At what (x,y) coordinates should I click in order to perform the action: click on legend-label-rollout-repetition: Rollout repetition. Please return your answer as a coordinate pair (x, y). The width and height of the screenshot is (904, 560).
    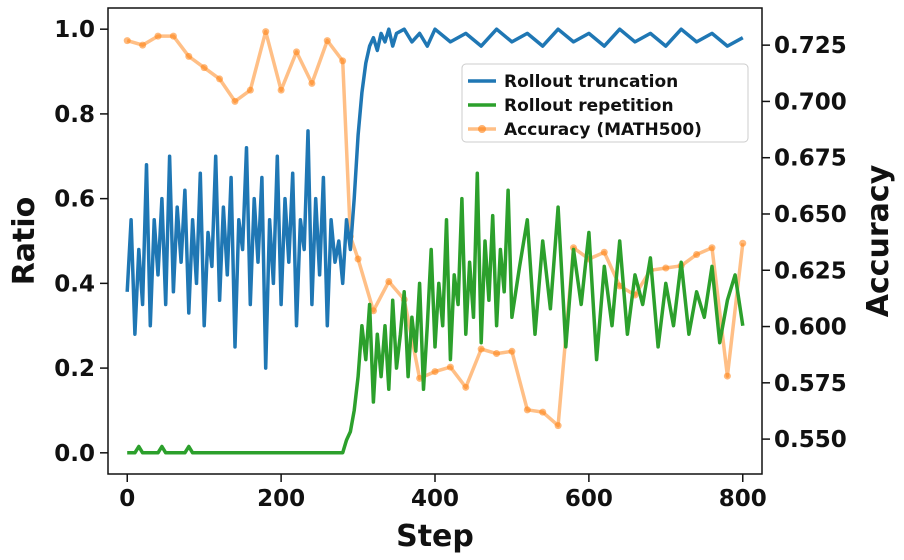
    Looking at the image, I should click on (589, 106).